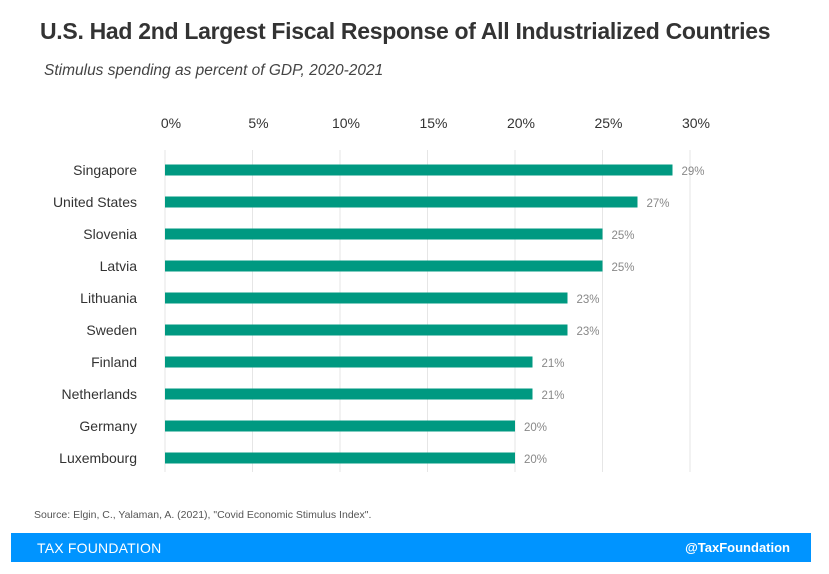 The image size is (829, 574). What do you see at coordinates (100, 394) in the screenshot?
I see `category-label: Netherlands` at bounding box center [100, 394].